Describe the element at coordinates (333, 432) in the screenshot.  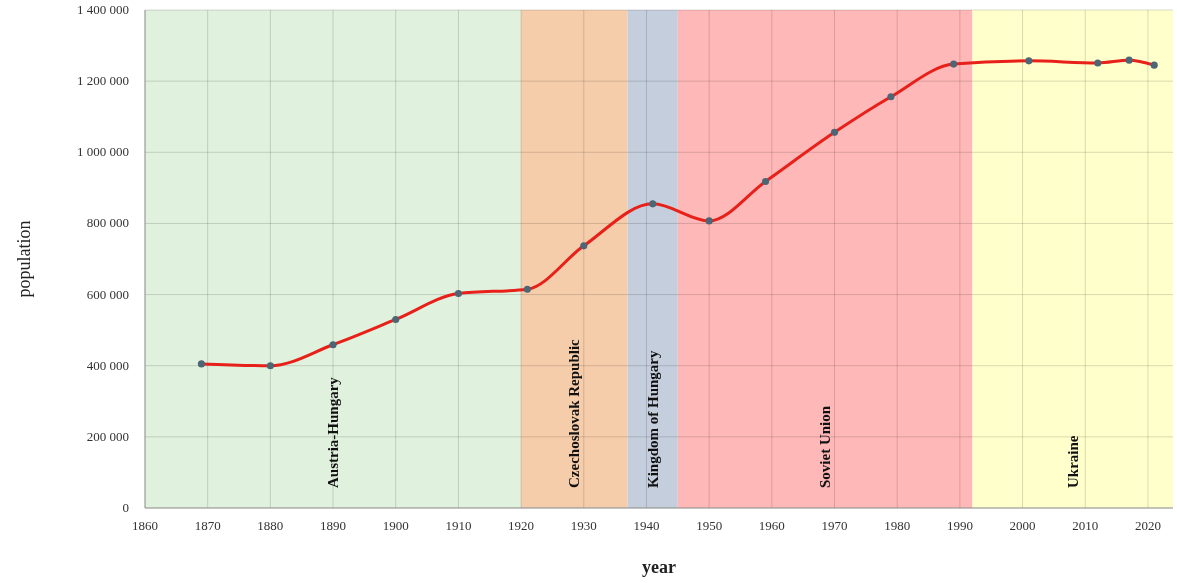
I see `band-label: Austria-Hungary` at that location.